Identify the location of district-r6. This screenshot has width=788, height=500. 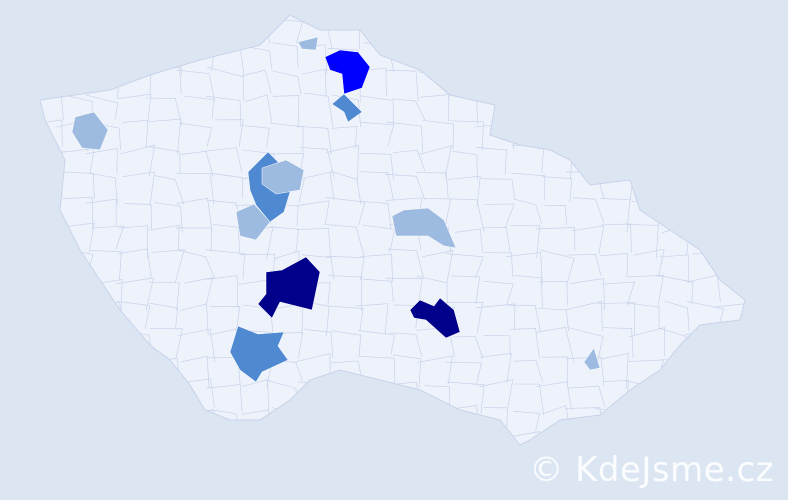
(283, 177).